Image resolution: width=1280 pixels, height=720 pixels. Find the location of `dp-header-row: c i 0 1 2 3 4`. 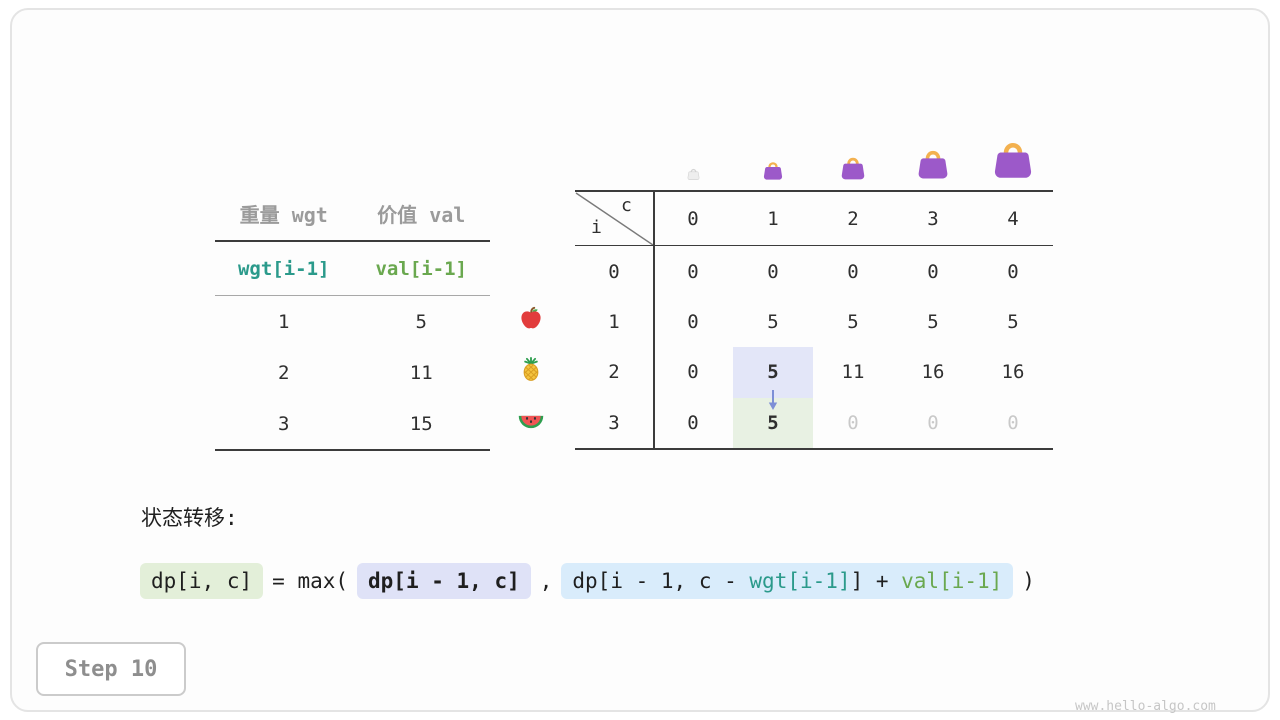

dp-header-row: c i 0 1 2 3 4 is located at coordinates (814, 219).